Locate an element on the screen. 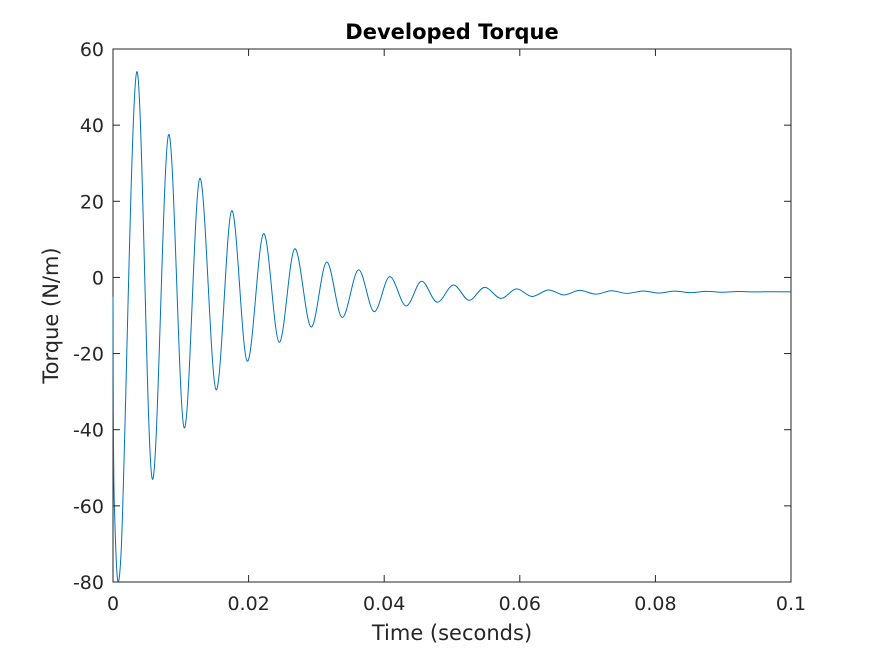 The image size is (874, 655). y-tick-label: -20 is located at coordinates (88, 355).